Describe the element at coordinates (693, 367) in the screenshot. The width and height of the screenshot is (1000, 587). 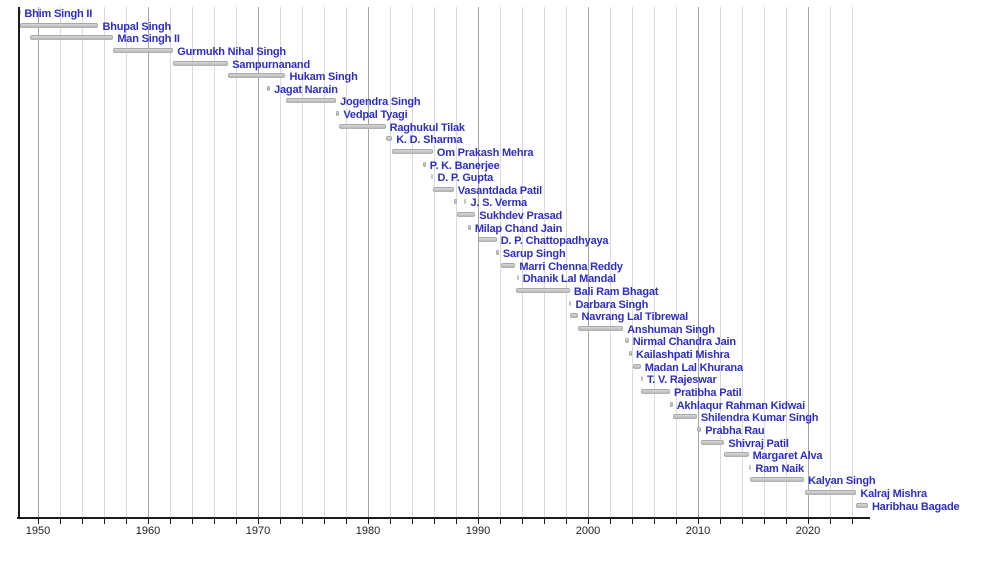
I see `person-label: Madan Lal Khurana` at that location.